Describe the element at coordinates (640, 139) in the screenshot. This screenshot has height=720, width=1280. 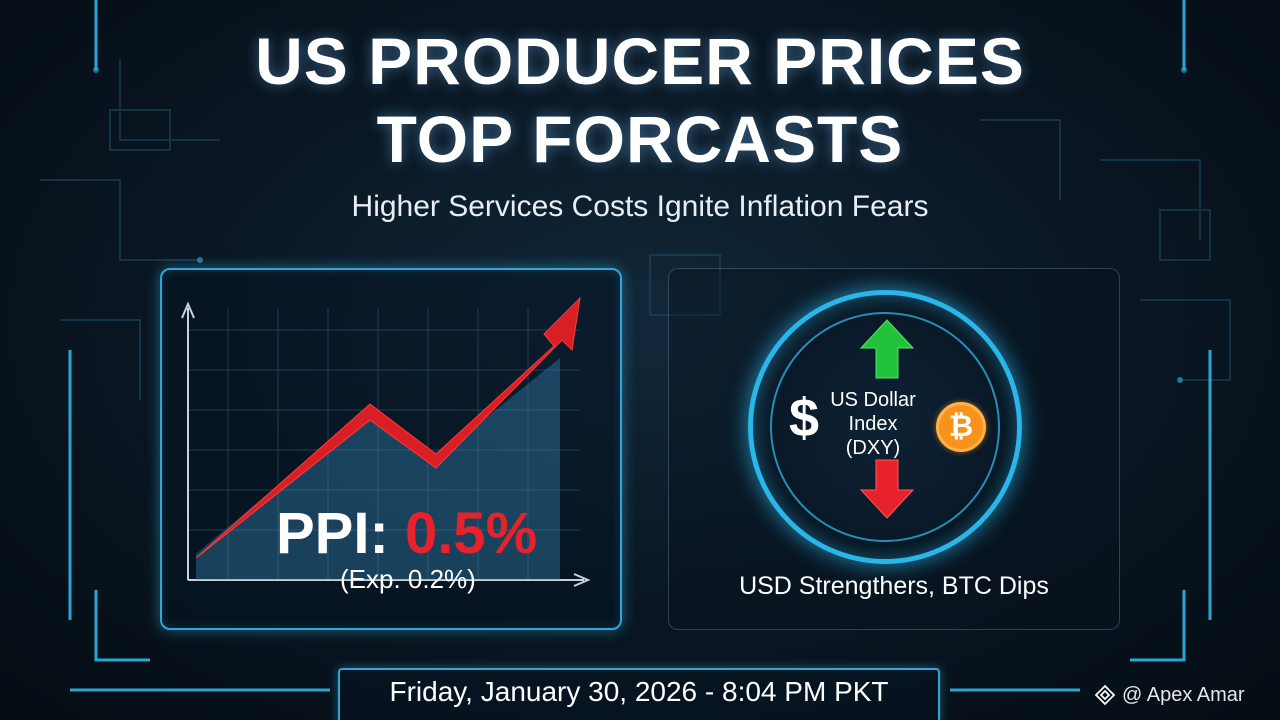
I see `title-line-2: TOP FORCASTS` at that location.